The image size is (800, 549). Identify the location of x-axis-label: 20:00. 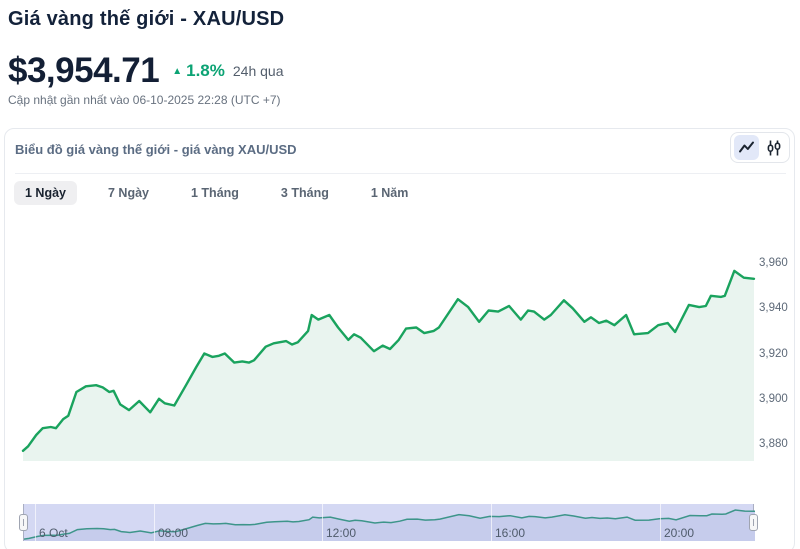
(679, 533).